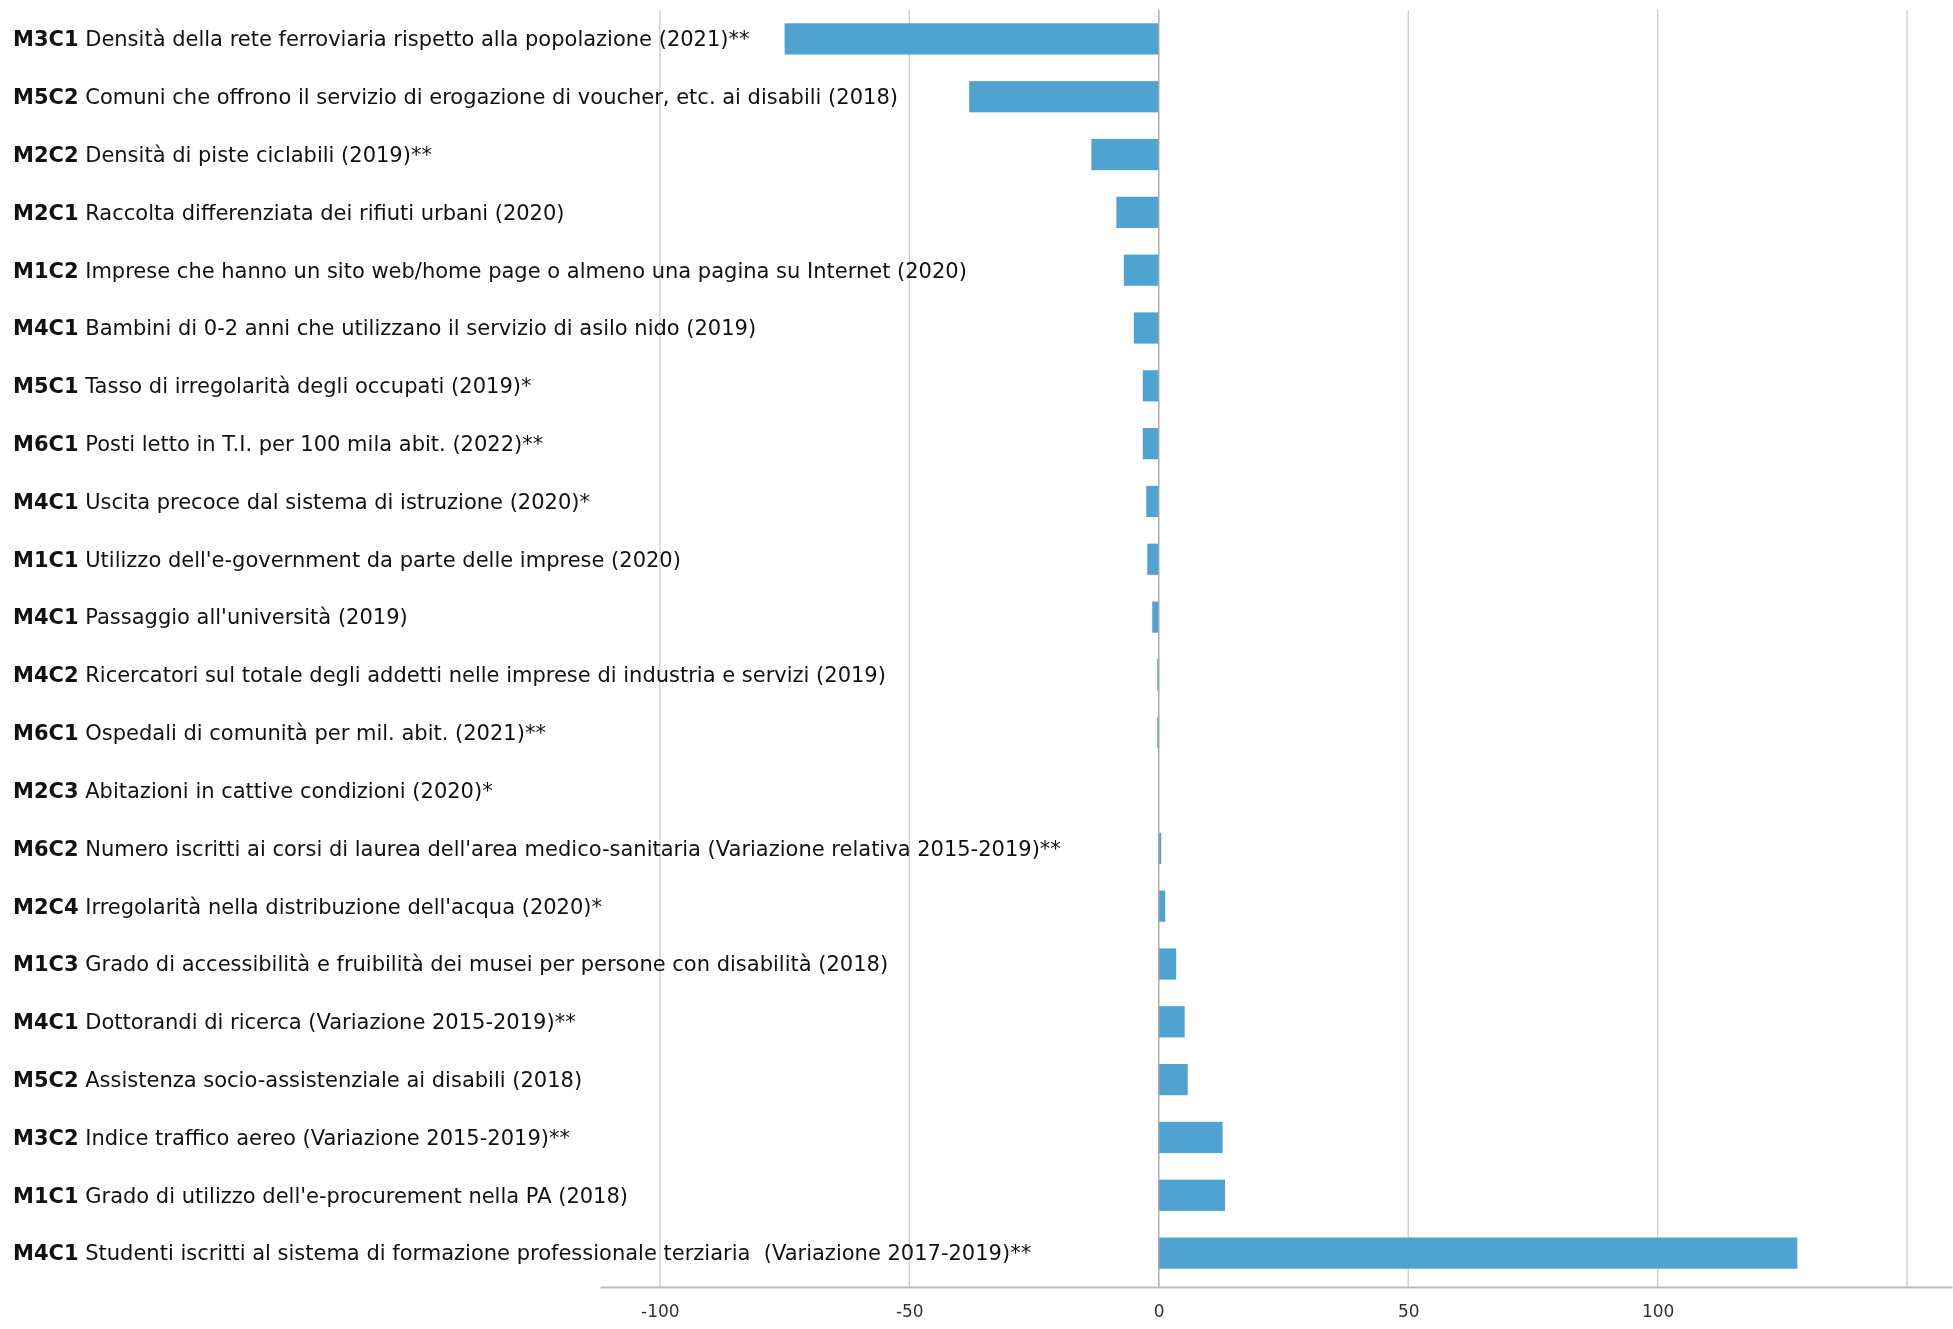 Image resolution: width=1953 pixels, height=1329 pixels. What do you see at coordinates (279, 733) in the screenshot?
I see `y-tick-label: M6C1 Ospedali di comunità per mil. abit. (2021)**` at bounding box center [279, 733].